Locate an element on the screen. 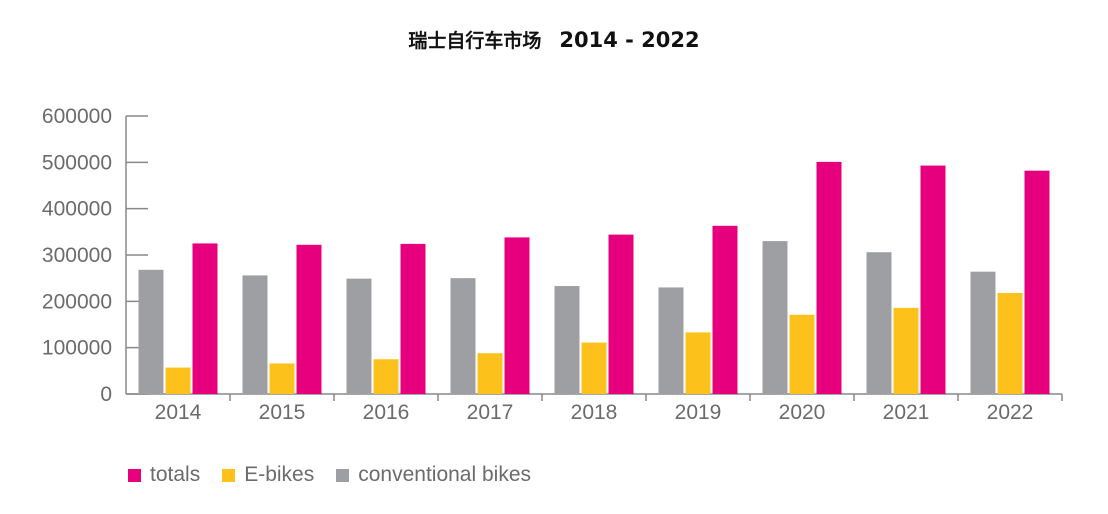 The height and width of the screenshot is (514, 1108). bar-totals-2016 is located at coordinates (413, 318).